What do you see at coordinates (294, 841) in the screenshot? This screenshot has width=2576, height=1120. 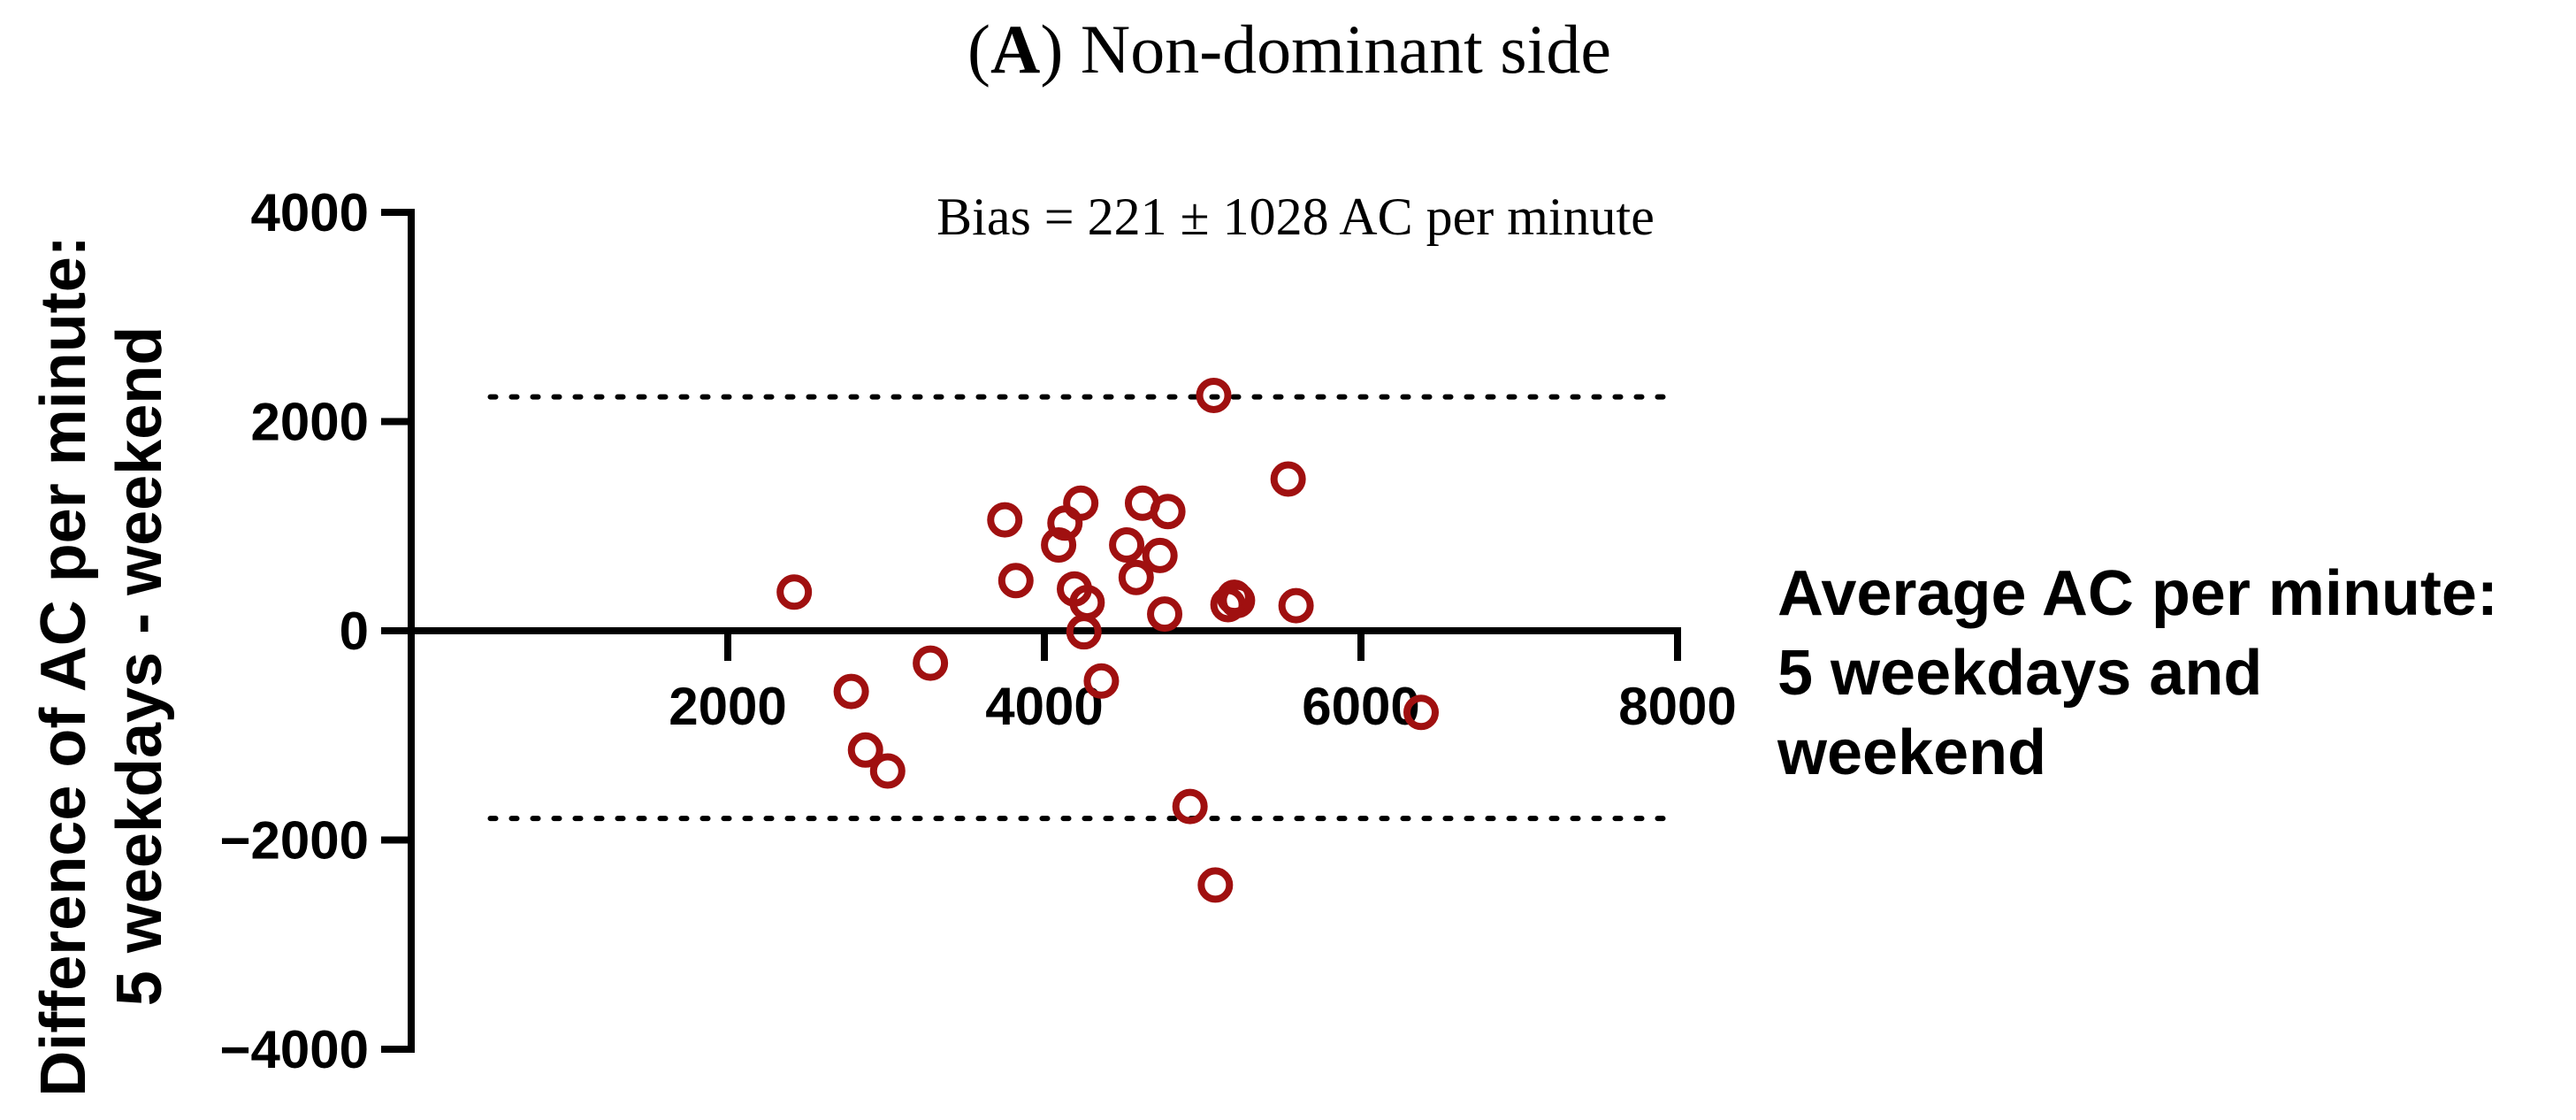 I see `y-tick-label: −2000` at bounding box center [294, 841].